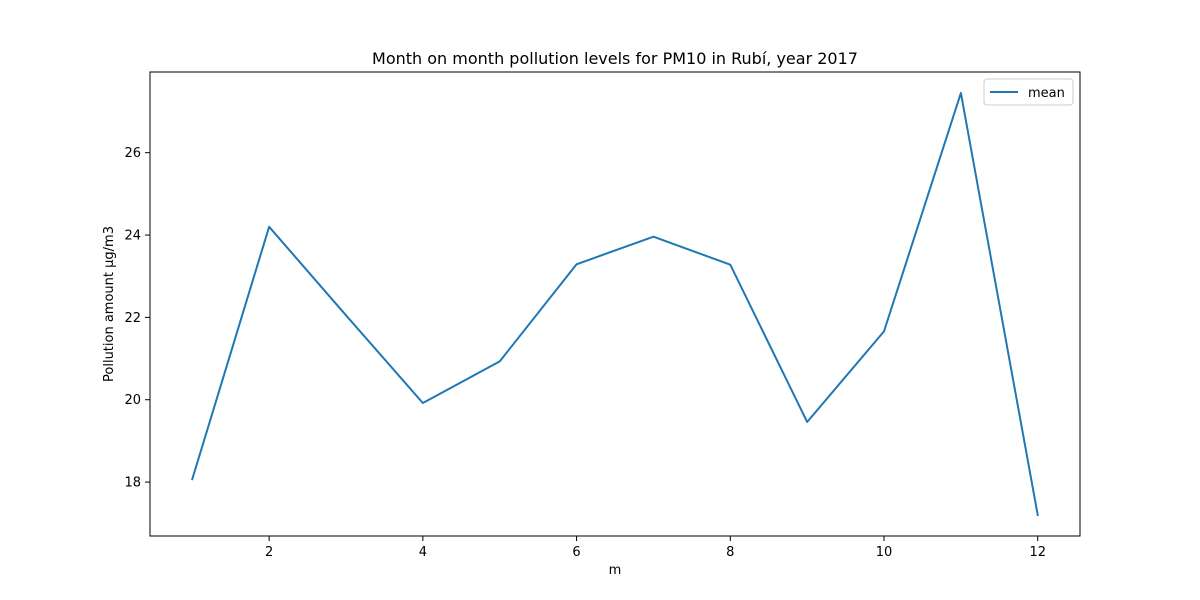 The width and height of the screenshot is (1200, 600). What do you see at coordinates (655, 548) in the screenshot?
I see `x-axis-ticks: 2 4 6 8 10 12` at bounding box center [655, 548].